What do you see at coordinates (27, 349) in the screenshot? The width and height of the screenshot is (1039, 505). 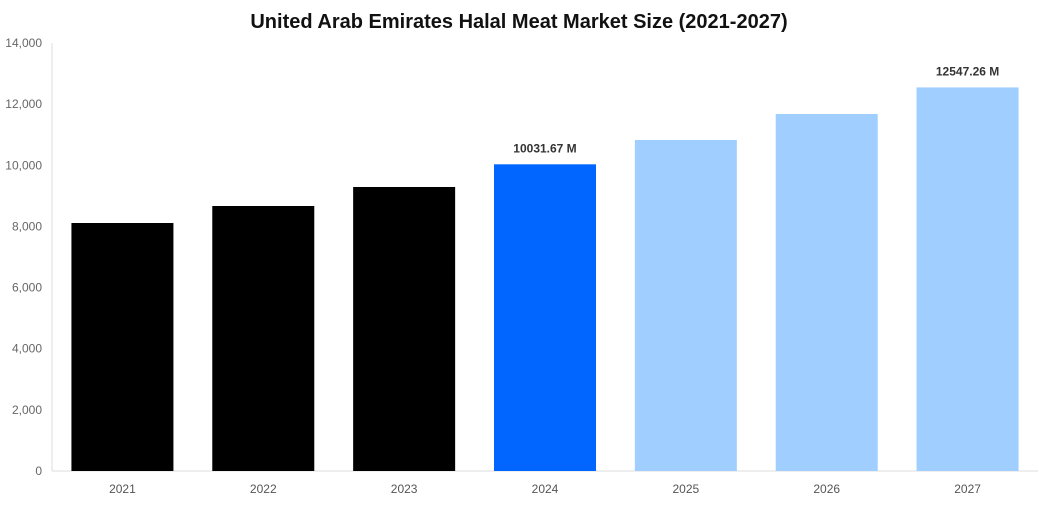 I see `y-tick-label: 4,000` at bounding box center [27, 349].